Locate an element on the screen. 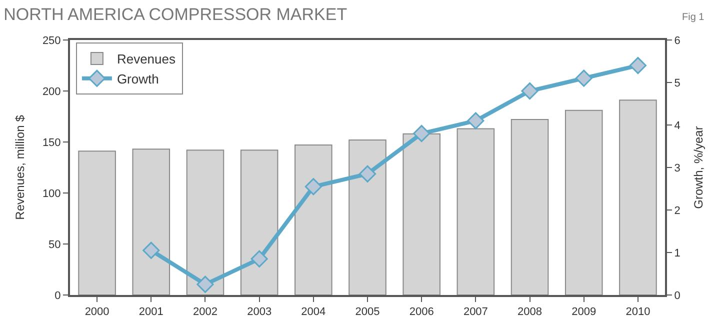 This screenshot has width=720, height=330. y-tick-label: 0 is located at coordinates (57, 296).